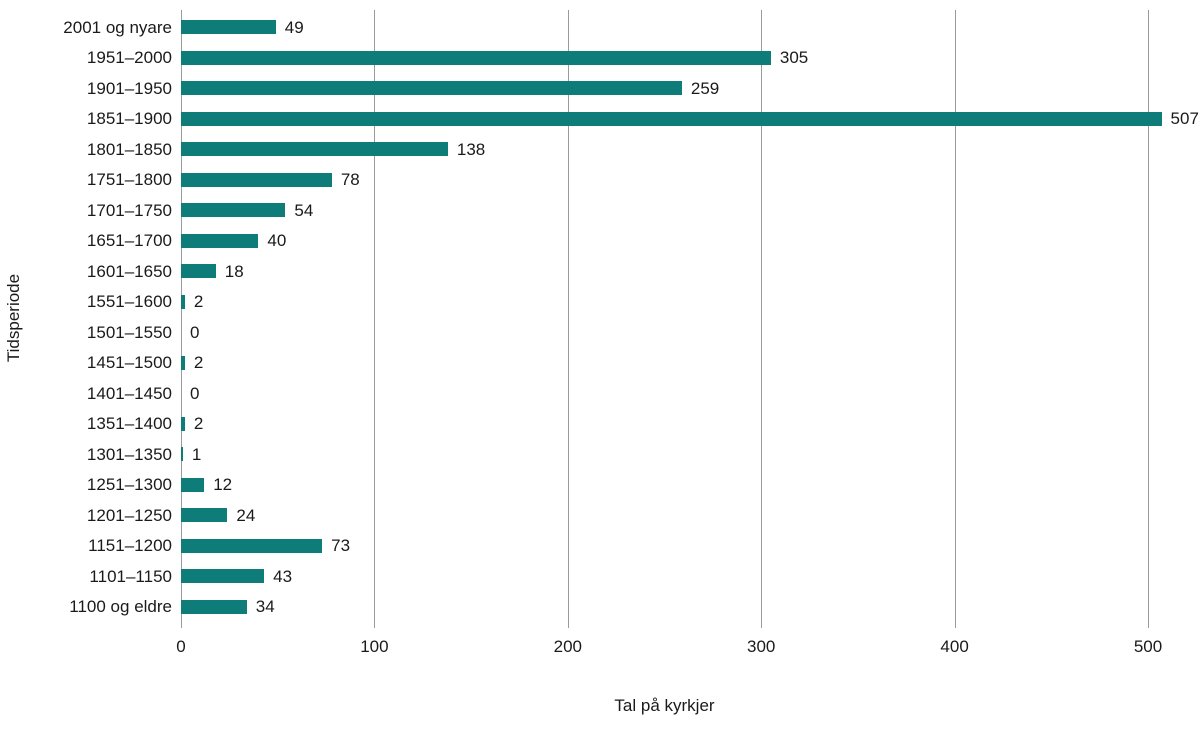 The width and height of the screenshot is (1200, 733). I want to click on bar-row: 1901–1950 259, so click(600, 88).